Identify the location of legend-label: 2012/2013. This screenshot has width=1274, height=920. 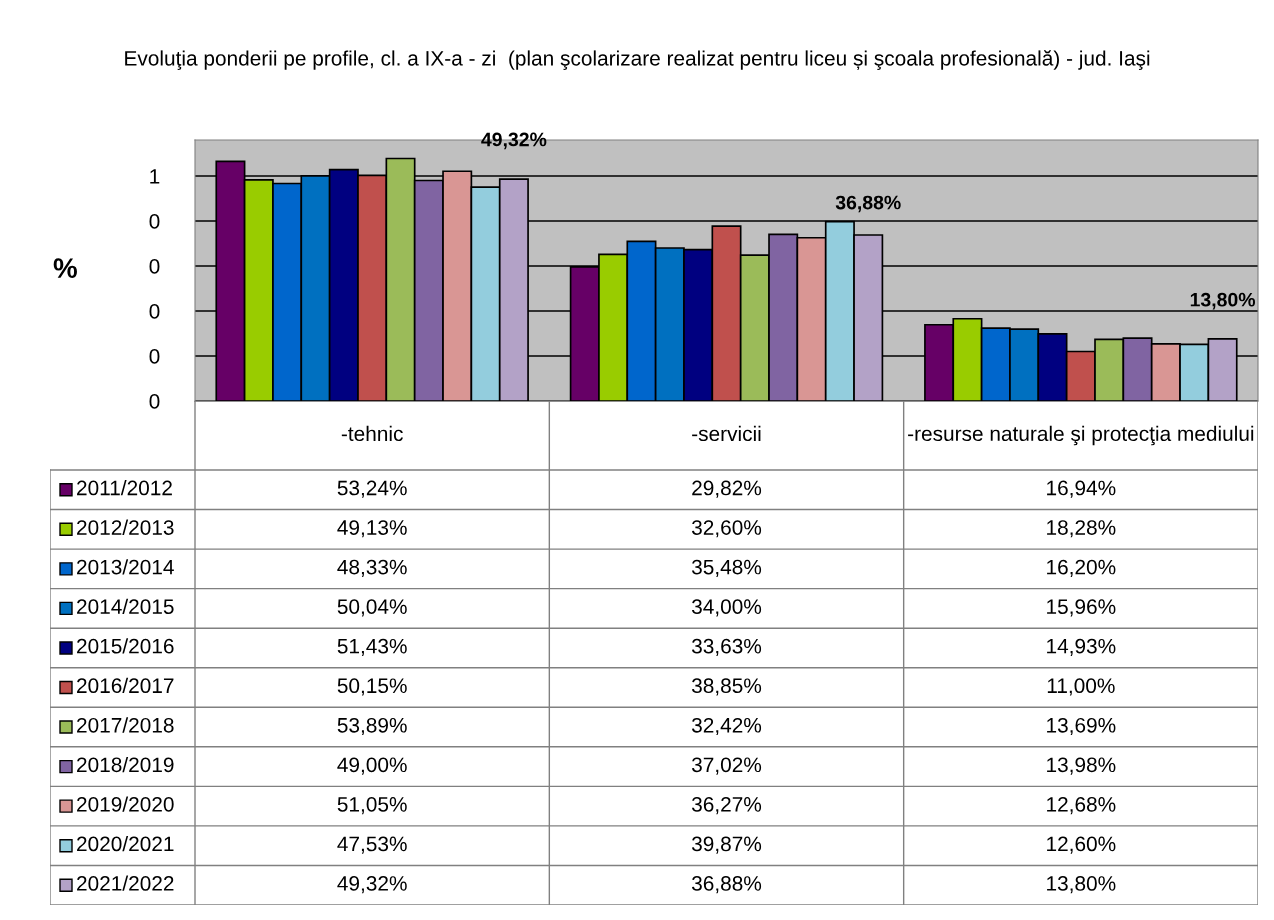
(125, 527).